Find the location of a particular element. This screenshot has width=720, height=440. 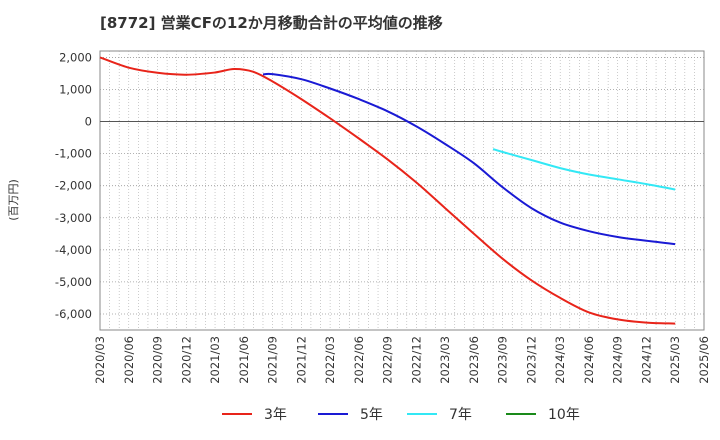

x-tick-label: 2025/03 is located at coordinates (675, 360).